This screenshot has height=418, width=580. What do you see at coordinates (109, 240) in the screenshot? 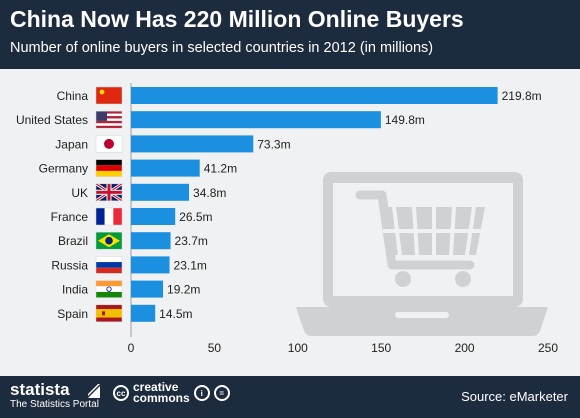
I see `flag-brazil-icon` at bounding box center [109, 240].